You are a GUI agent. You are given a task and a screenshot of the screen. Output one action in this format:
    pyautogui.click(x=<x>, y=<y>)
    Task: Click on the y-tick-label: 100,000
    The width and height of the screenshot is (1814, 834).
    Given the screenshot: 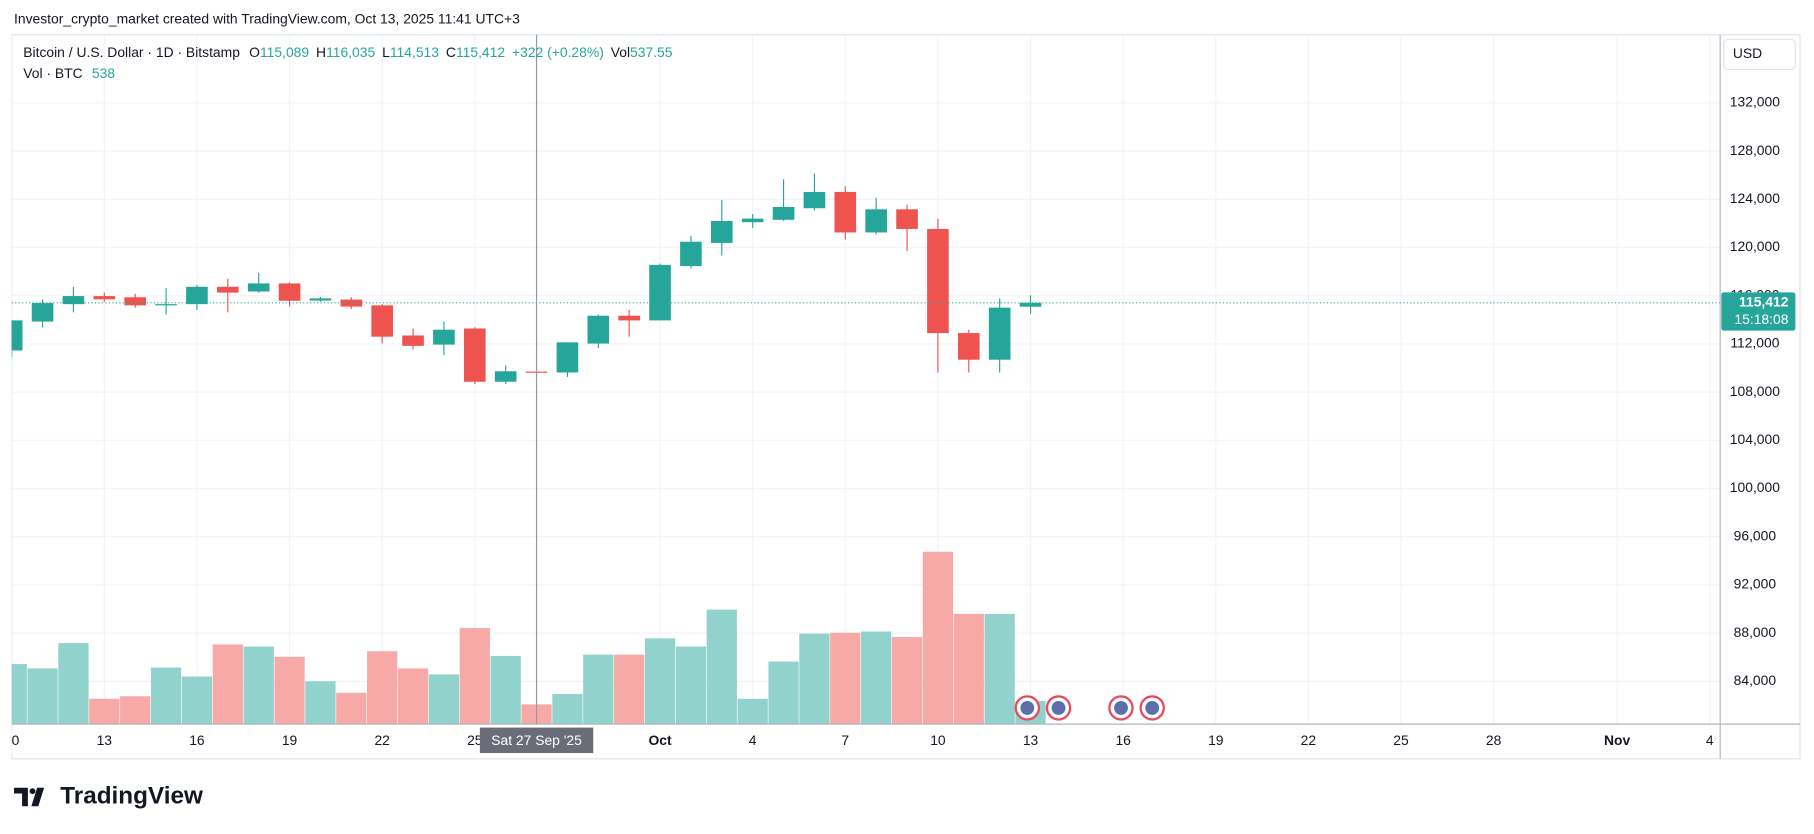 What is the action you would take?
    pyautogui.click(x=1755, y=487)
    